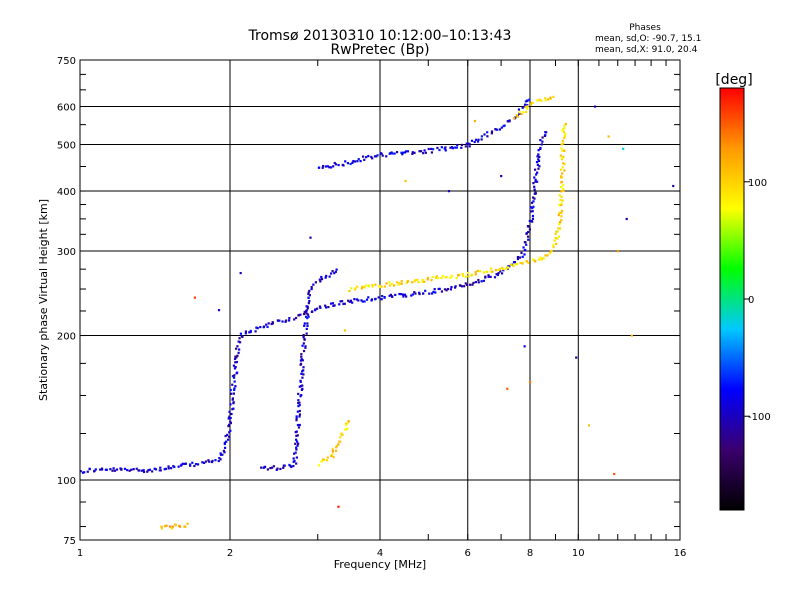 The image size is (800, 600). Describe the element at coordinates (66, 252) in the screenshot. I see `y-tick-label-300: 300` at that location.